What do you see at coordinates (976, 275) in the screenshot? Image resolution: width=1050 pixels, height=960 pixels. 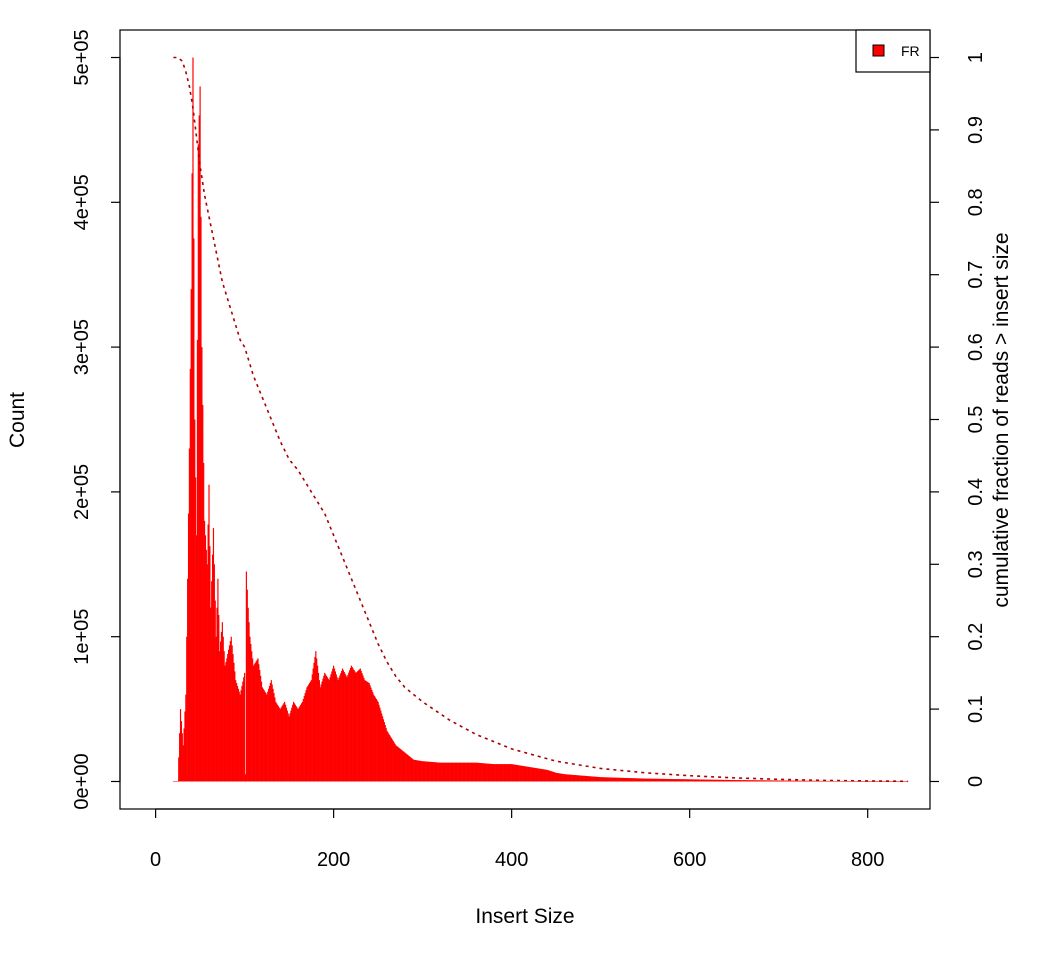 I see `y2-tick-label: 0.7` at bounding box center [976, 275].